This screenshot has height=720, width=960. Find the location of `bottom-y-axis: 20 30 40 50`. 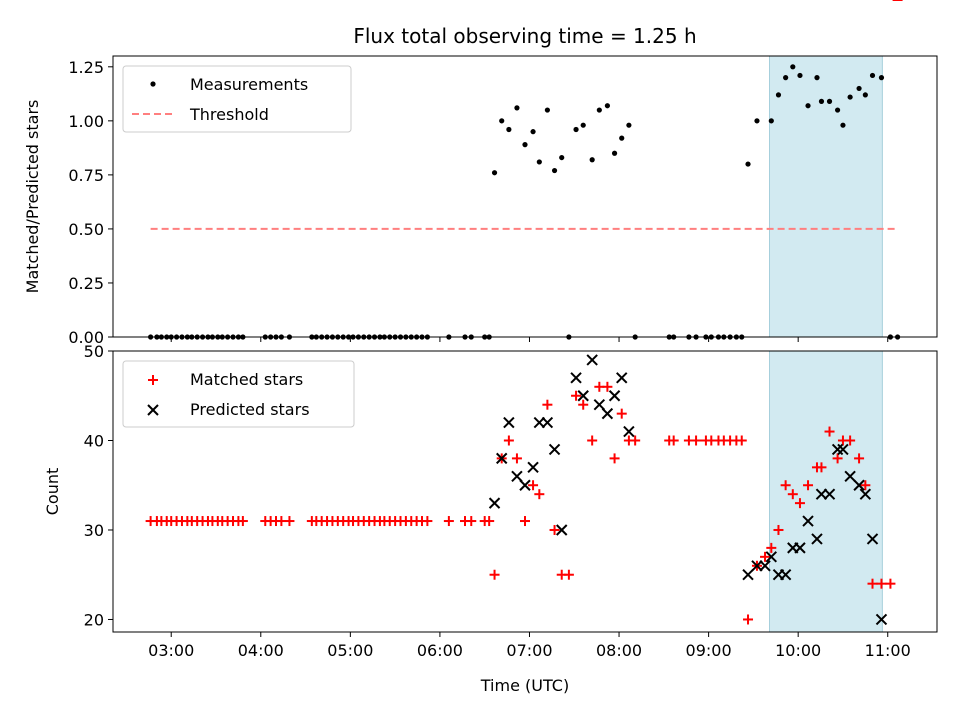

bottom-y-axis: 20 30 40 50 is located at coordinates (98, 485).